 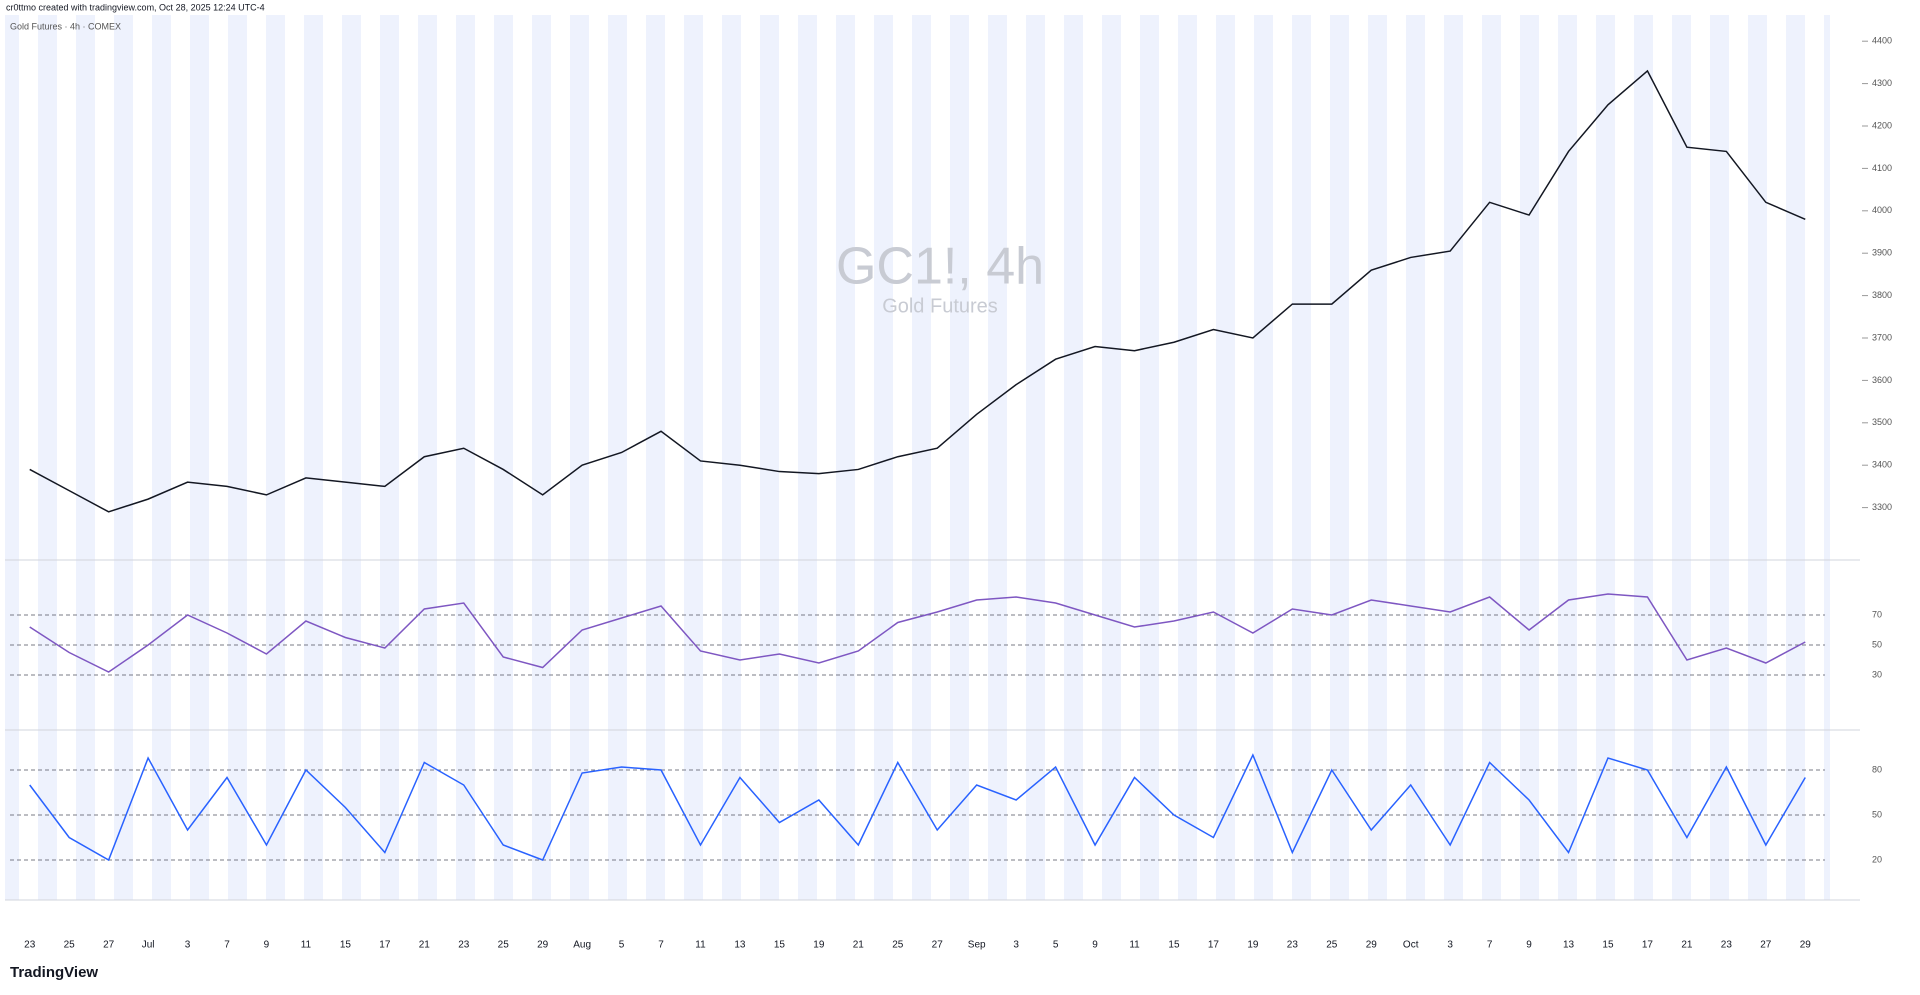 What do you see at coordinates (1882, 41) in the screenshot?
I see `y-tick-label: 4400` at bounding box center [1882, 41].